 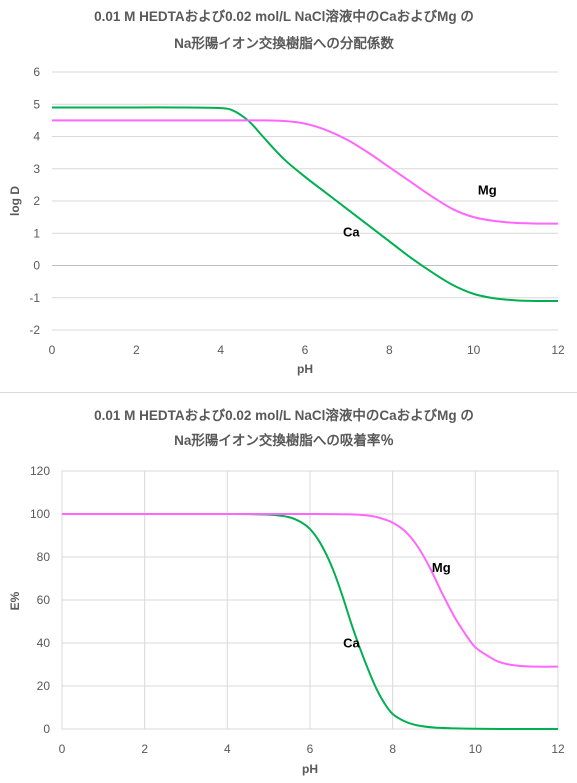 What do you see at coordinates (15, 201) in the screenshot?
I see `y-axis-label: log D` at bounding box center [15, 201].